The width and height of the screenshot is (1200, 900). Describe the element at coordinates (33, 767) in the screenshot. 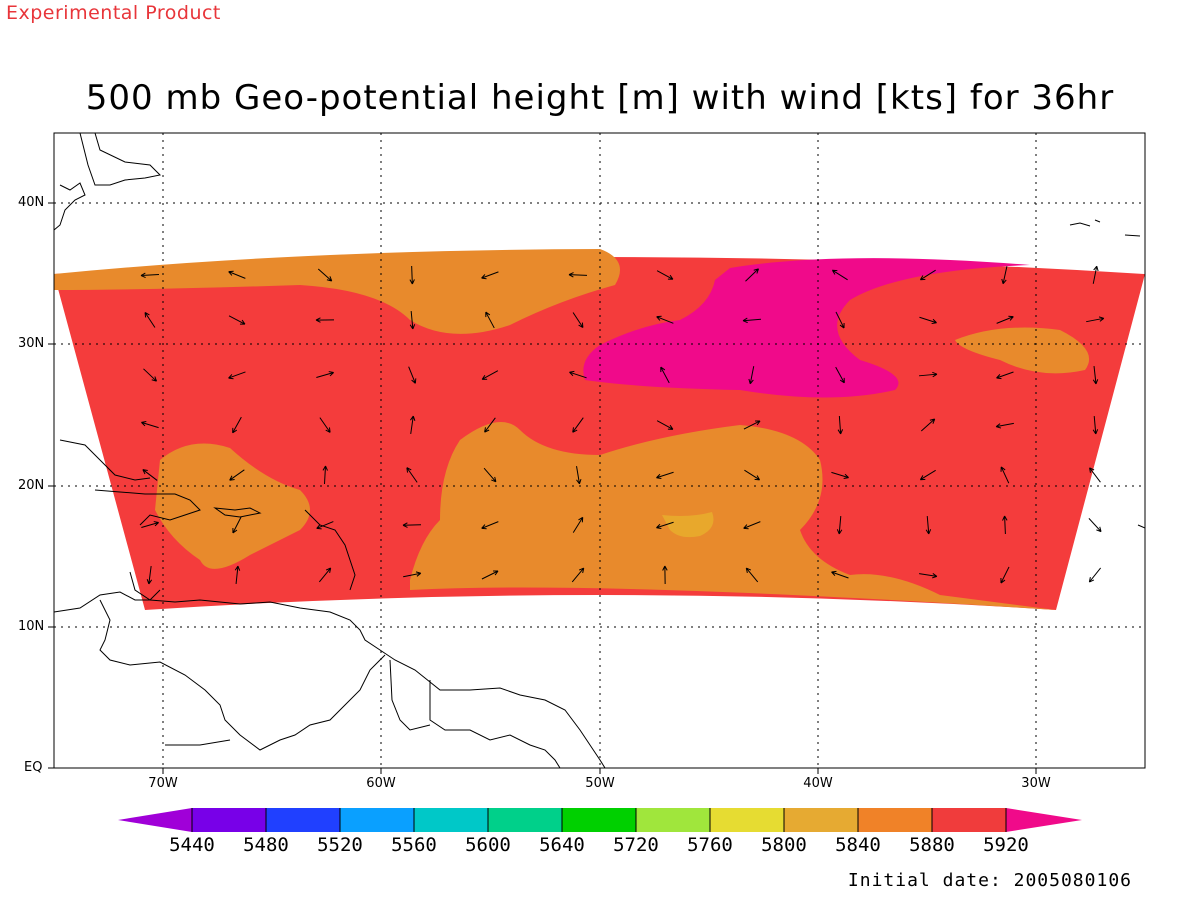

I see `lat-label-eq: EQ` at that location.